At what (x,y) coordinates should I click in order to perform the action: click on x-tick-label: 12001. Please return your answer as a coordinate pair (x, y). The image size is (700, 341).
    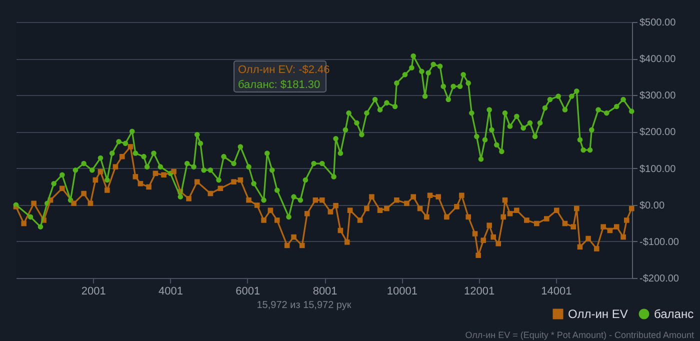
    Looking at the image, I should click on (479, 292).